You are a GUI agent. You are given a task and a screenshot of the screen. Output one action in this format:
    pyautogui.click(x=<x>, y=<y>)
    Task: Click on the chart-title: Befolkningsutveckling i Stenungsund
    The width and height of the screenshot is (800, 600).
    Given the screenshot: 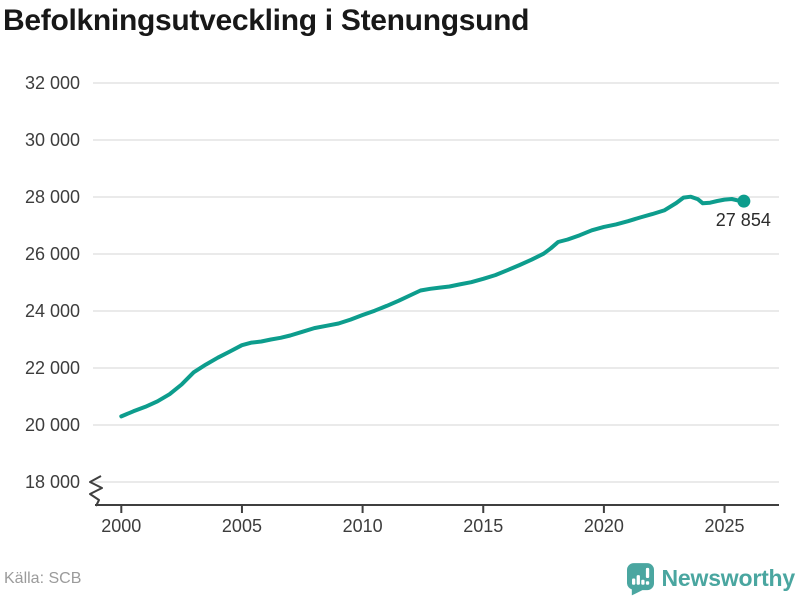 What is the action you would take?
    pyautogui.click(x=266, y=20)
    